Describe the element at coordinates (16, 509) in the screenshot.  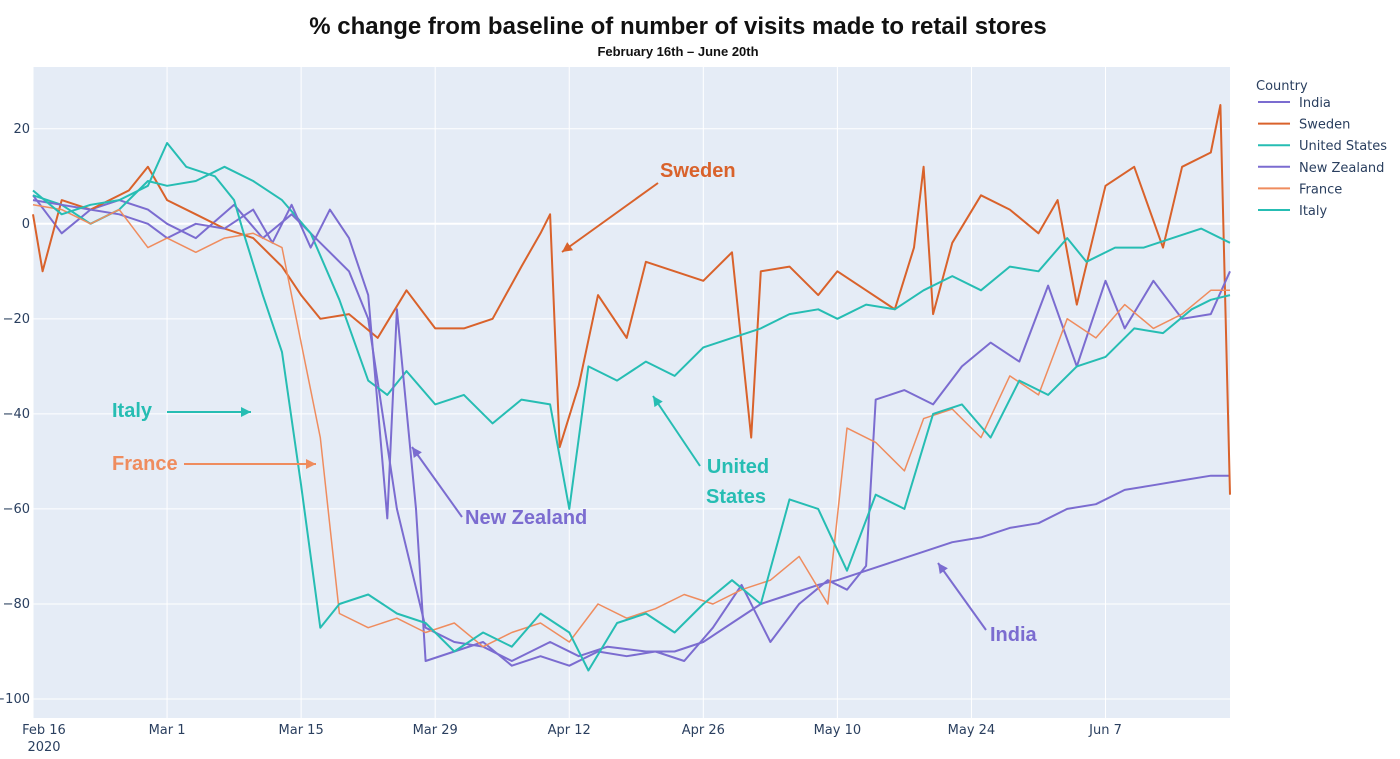
I see `y-tick-label: −60` at that location.